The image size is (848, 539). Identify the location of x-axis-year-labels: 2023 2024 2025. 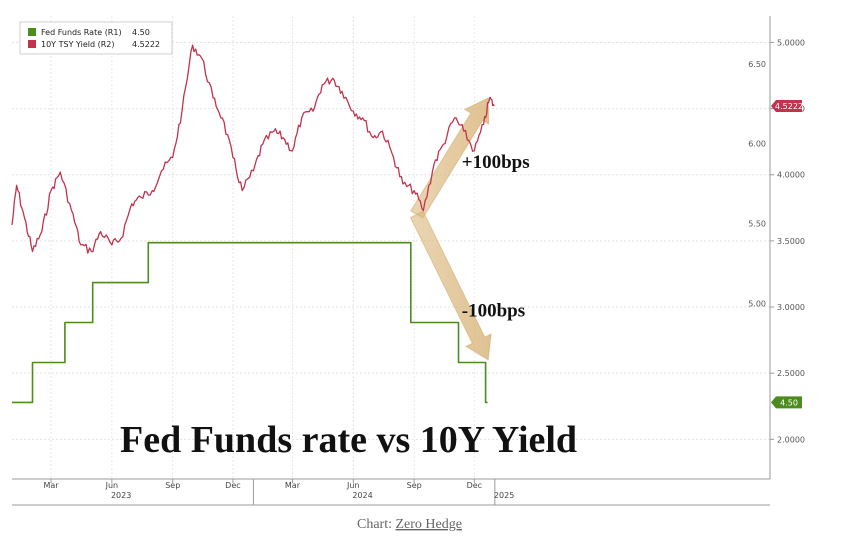
(312, 495).